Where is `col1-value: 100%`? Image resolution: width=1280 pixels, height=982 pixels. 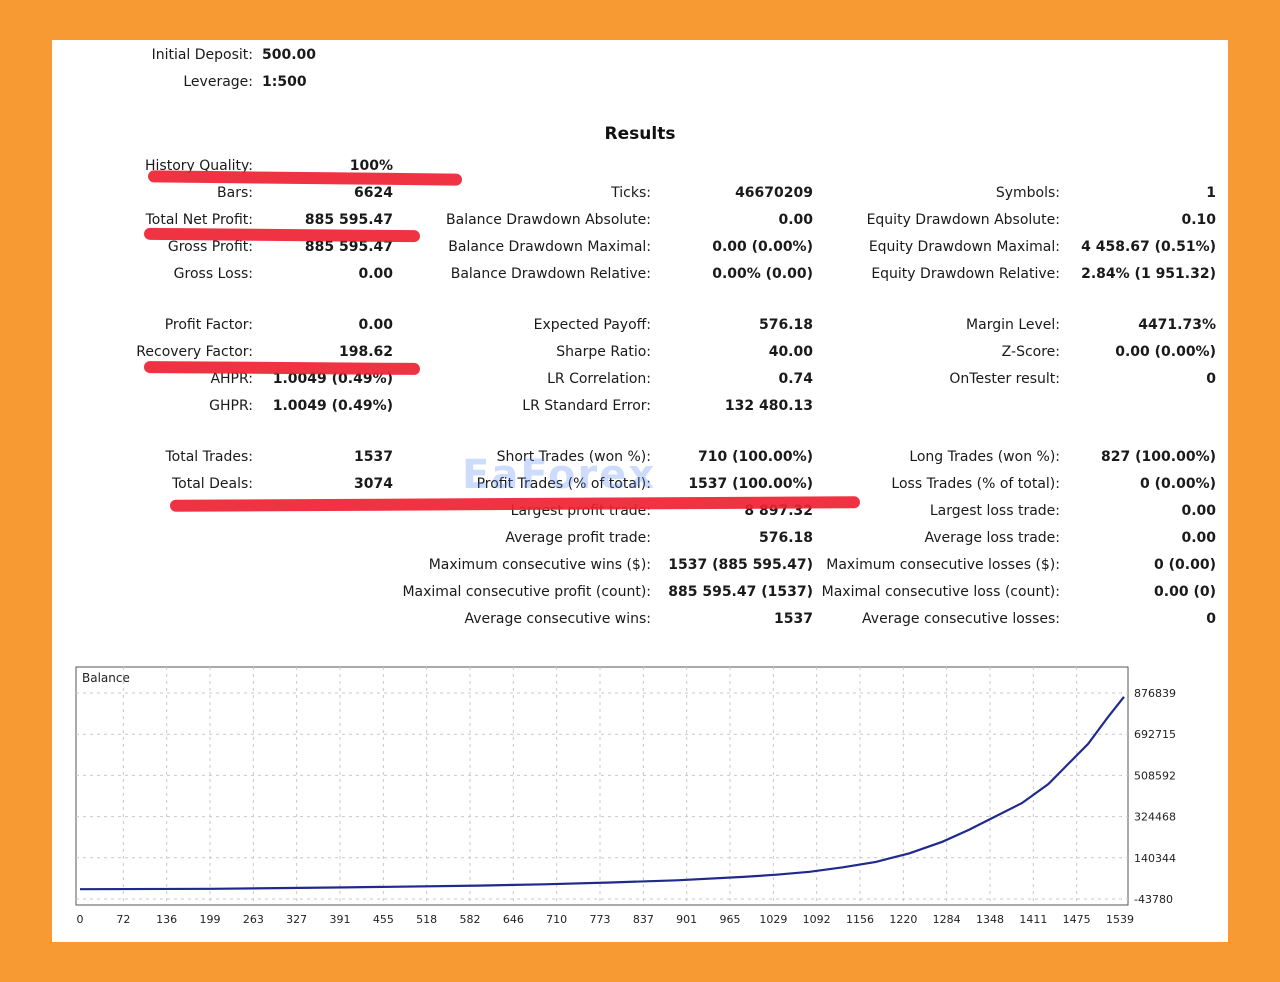 col1-value: 100% is located at coordinates (371, 166).